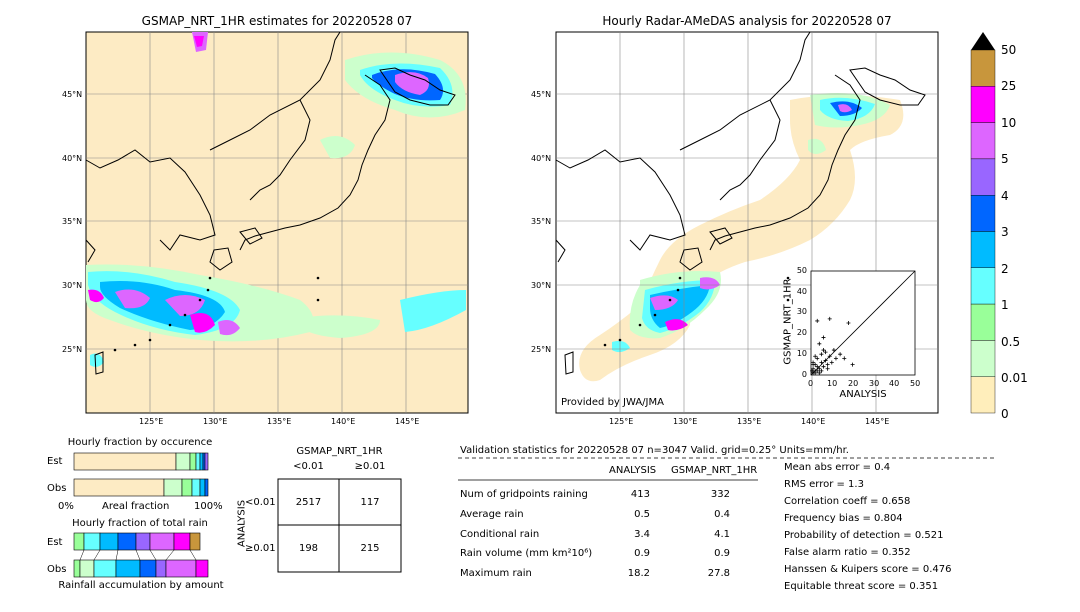  Describe the element at coordinates (801, 270) in the screenshot. I see `inset-ytick-50: 50` at that location.